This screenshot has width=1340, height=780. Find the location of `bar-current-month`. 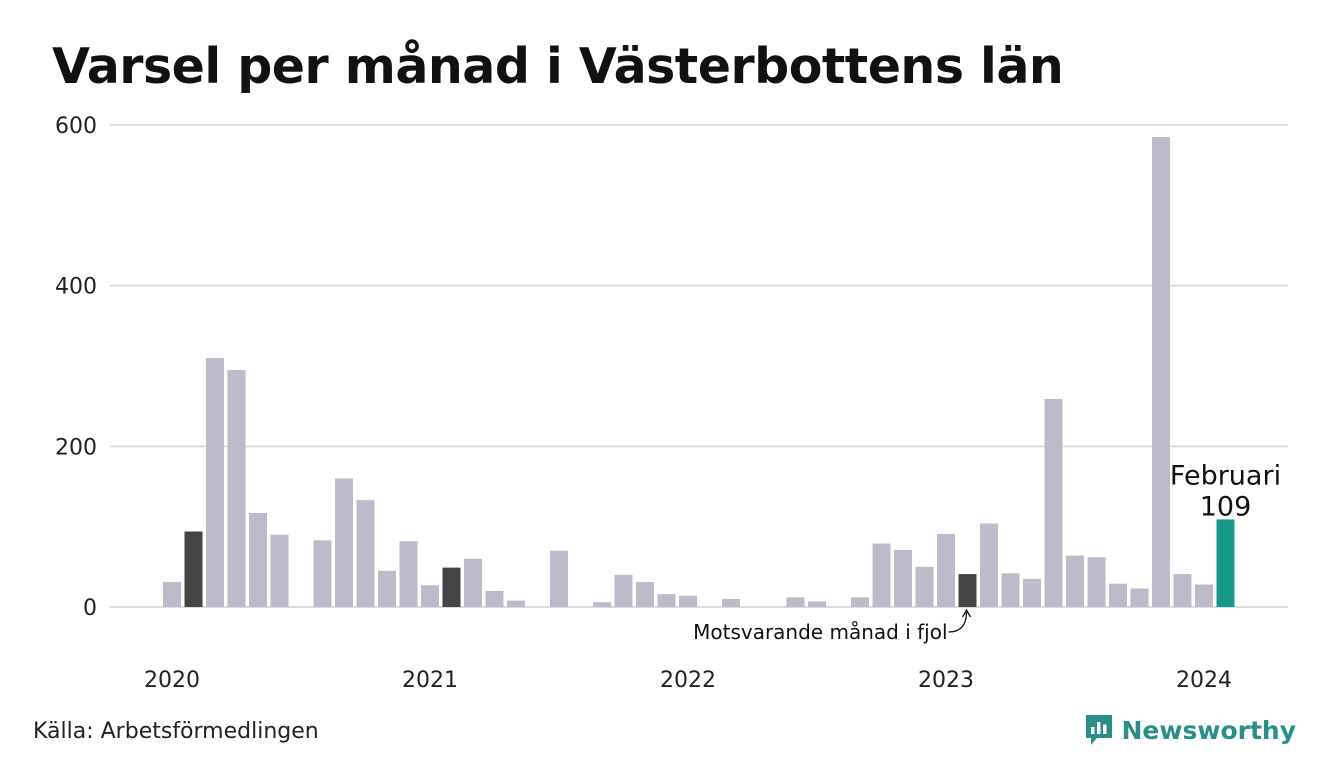

bar-current-month is located at coordinates (1225, 563).